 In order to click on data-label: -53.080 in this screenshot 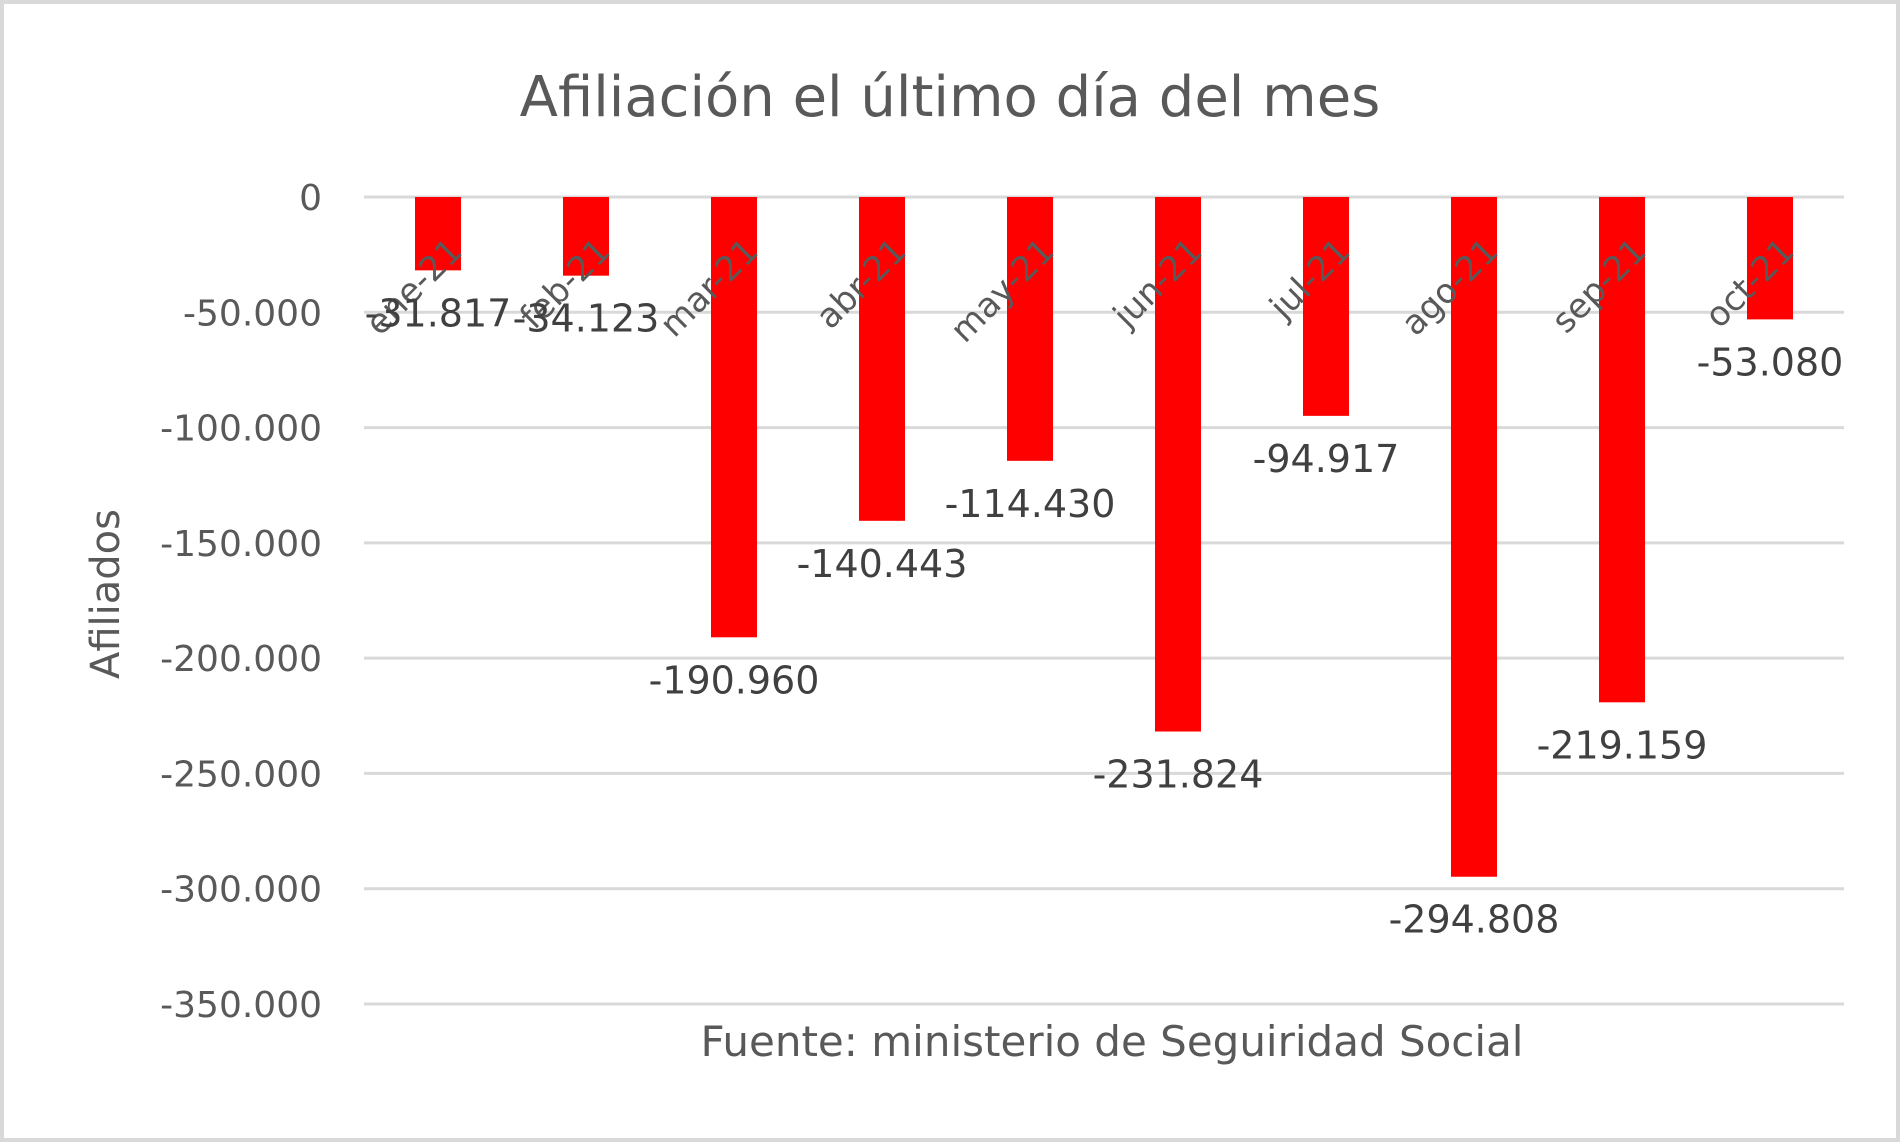, I will do `click(1770, 362)`.